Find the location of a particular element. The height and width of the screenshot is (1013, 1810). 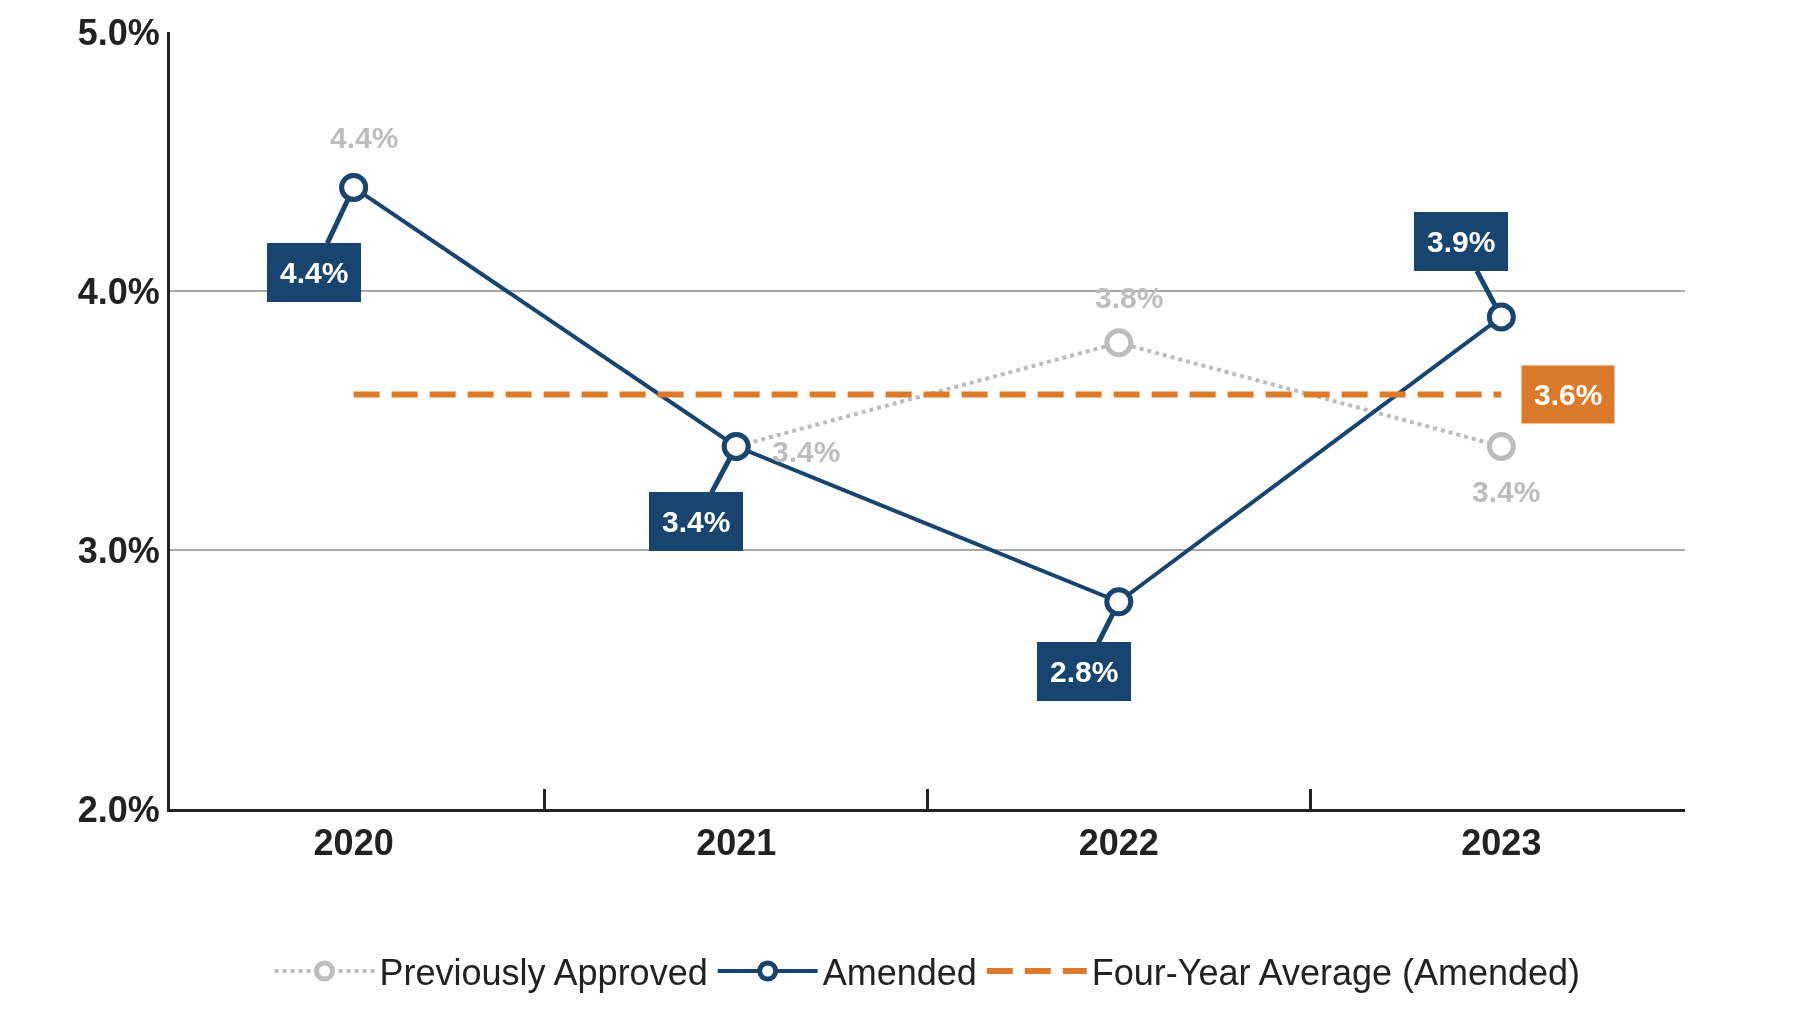

data-label: 3.6% is located at coordinates (1568, 394).